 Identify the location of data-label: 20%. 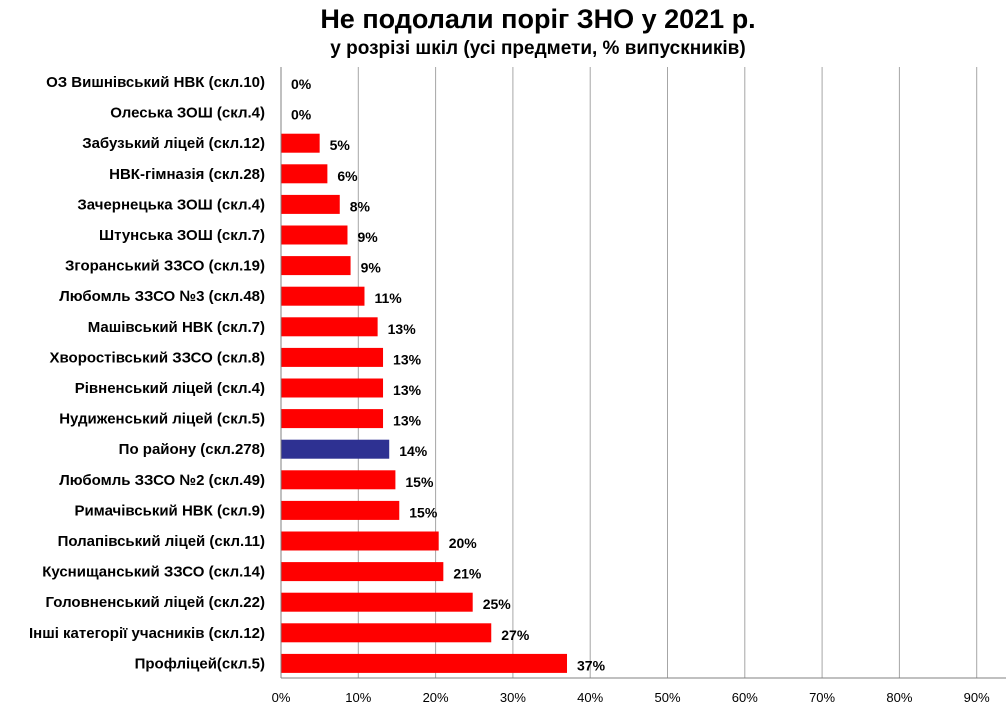
(463, 543).